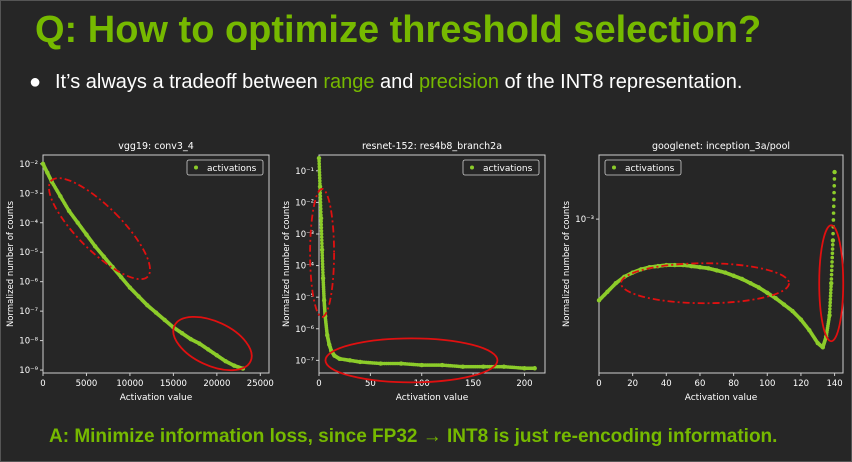 Image resolution: width=852 pixels, height=462 pixels. Describe the element at coordinates (632, 384) in the screenshot. I see `x-tick-label: 20` at that location.